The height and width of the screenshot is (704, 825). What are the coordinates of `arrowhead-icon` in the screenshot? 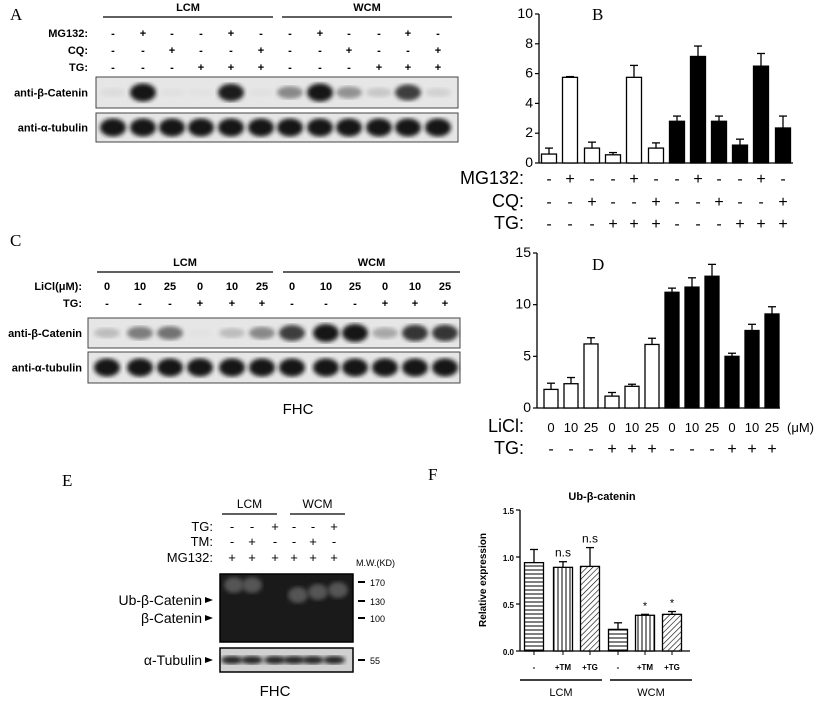 It's located at (209, 618).